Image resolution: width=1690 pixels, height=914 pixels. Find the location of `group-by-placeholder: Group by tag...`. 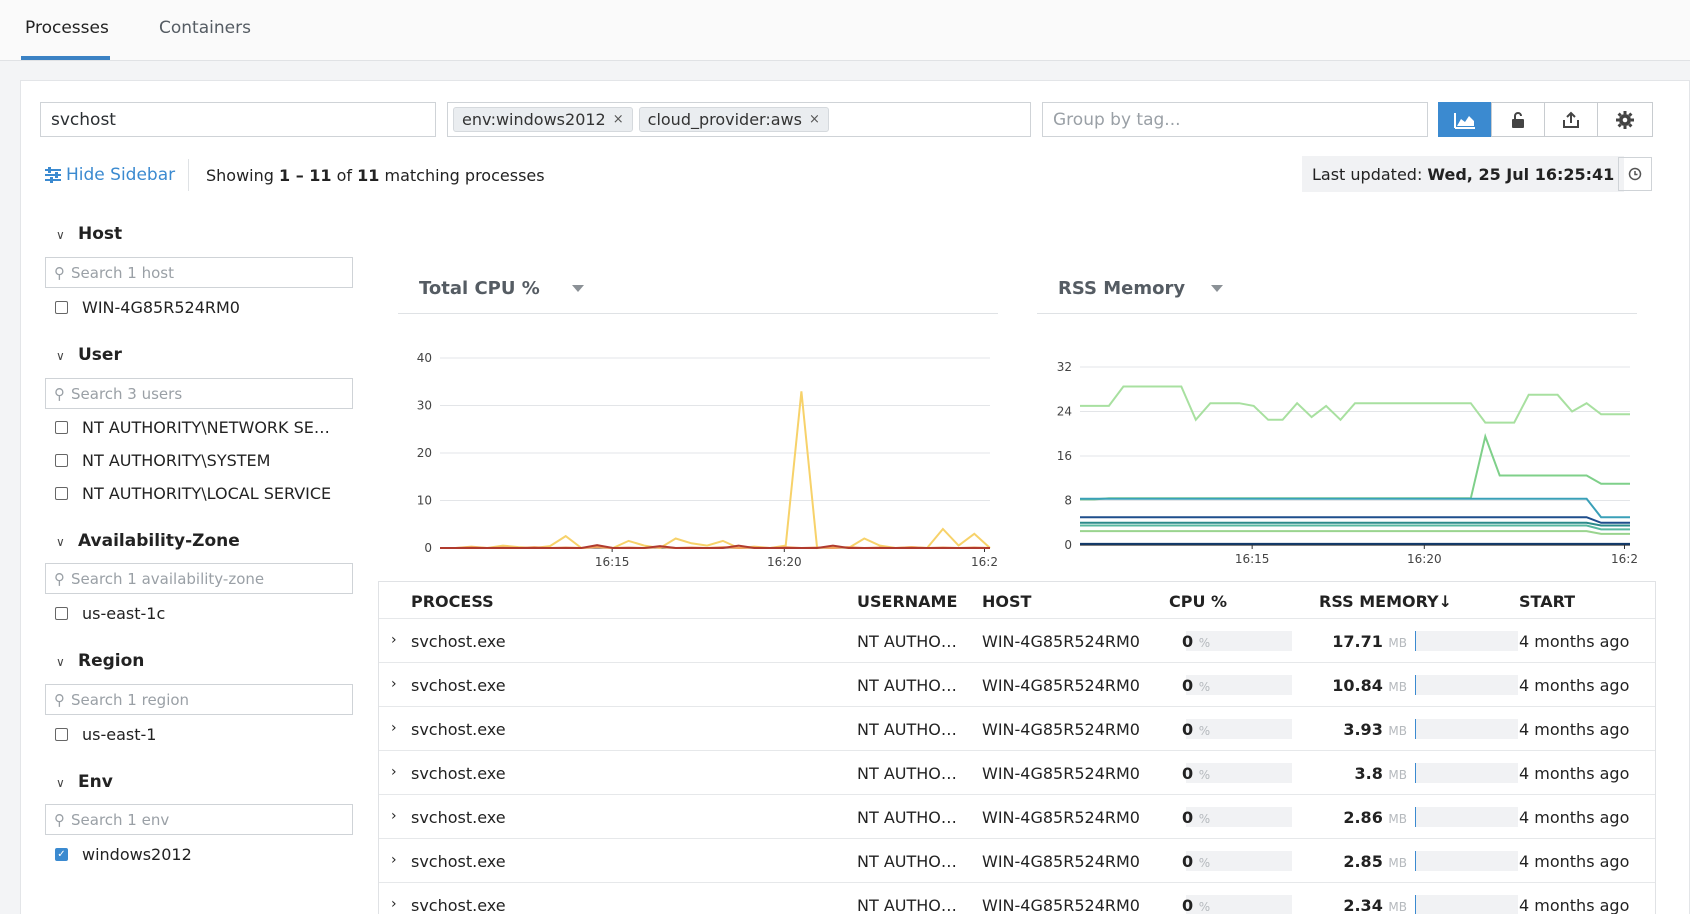

group-by-placeholder: Group by tag... is located at coordinates (1117, 119).